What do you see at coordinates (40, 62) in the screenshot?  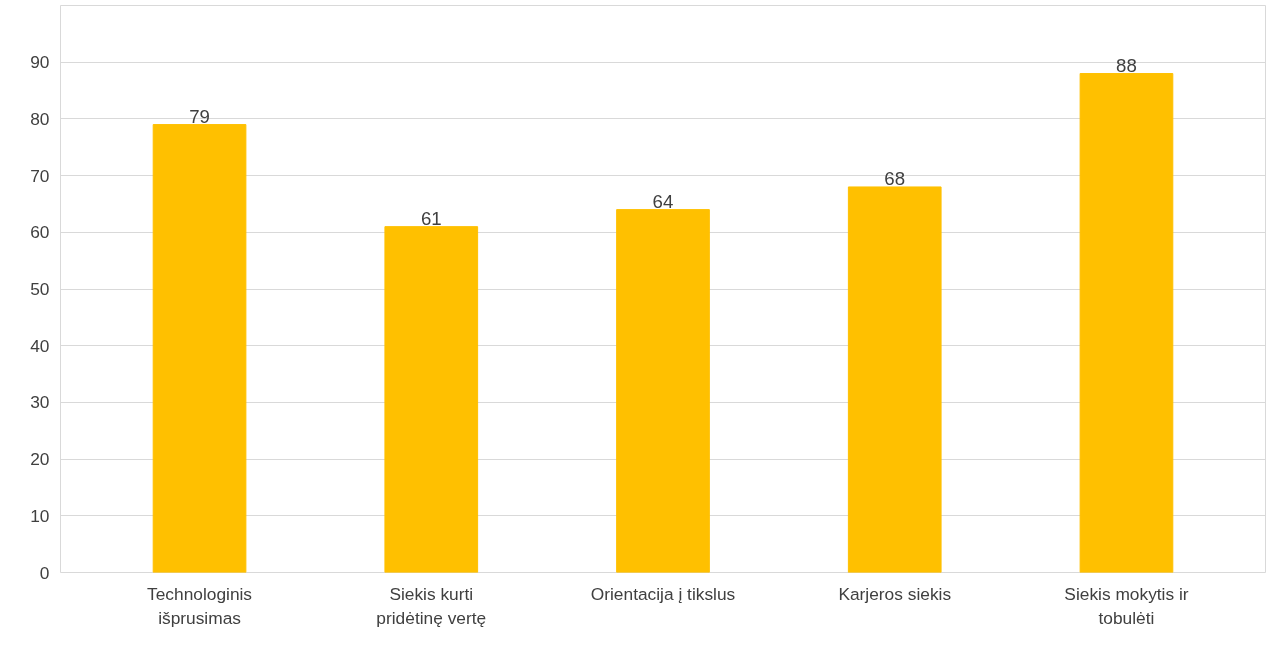 I see `y-tick-label: 90` at bounding box center [40, 62].